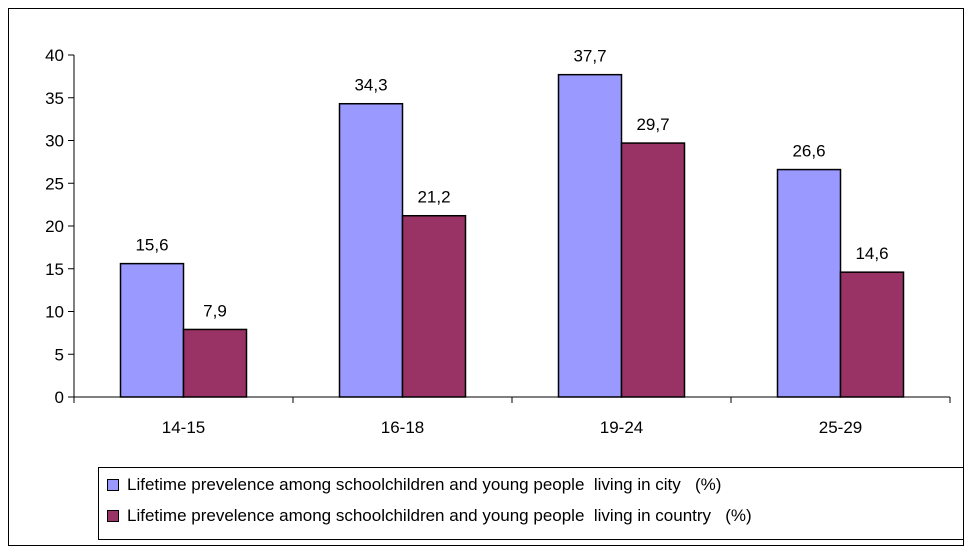 This screenshot has height=550, width=966. What do you see at coordinates (402, 427) in the screenshot?
I see `x-tick-label: 16-18` at bounding box center [402, 427].